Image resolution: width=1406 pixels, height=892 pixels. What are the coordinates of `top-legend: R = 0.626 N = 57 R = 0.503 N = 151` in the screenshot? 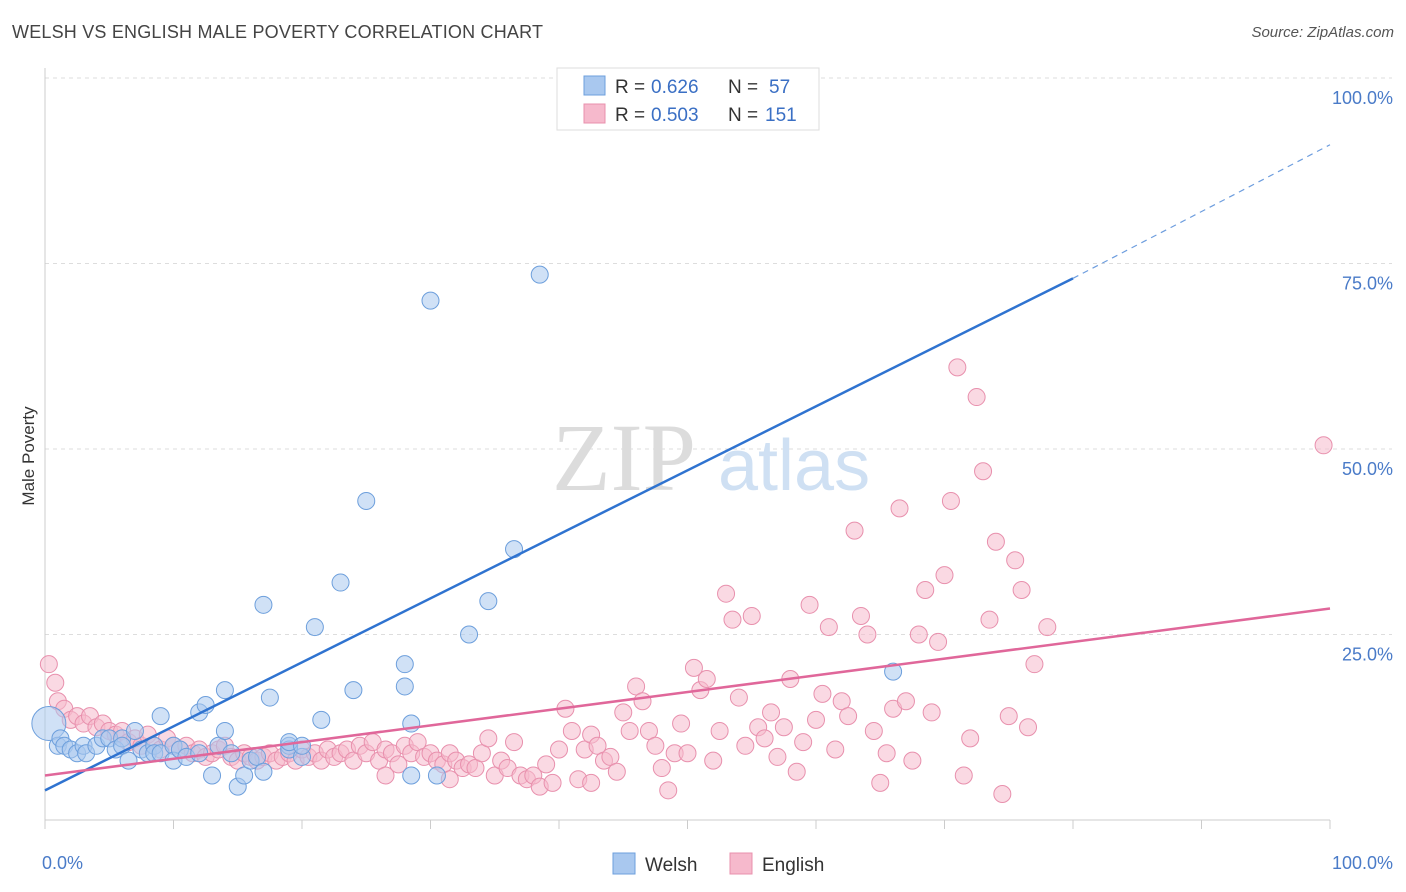 It's located at (688, 99).